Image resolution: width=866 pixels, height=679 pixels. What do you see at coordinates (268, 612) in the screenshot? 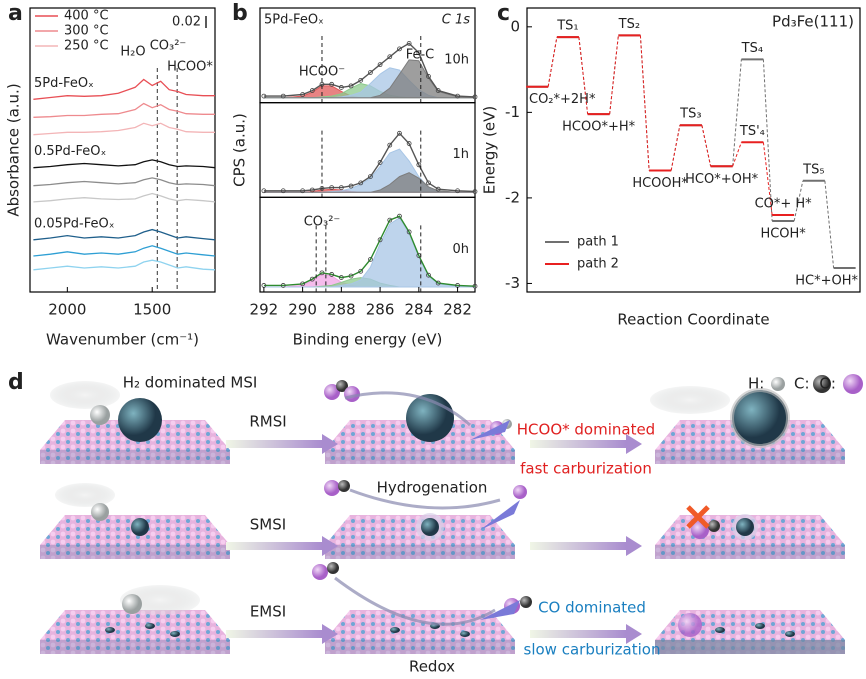
I see `interface-label: EMSI` at bounding box center [268, 612].